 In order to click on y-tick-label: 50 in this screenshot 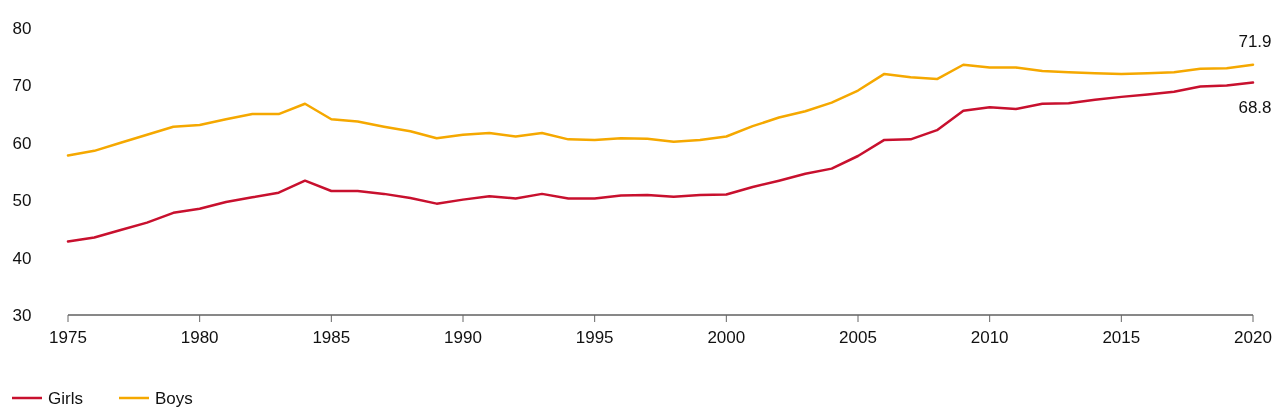, I will do `click(22, 201)`.